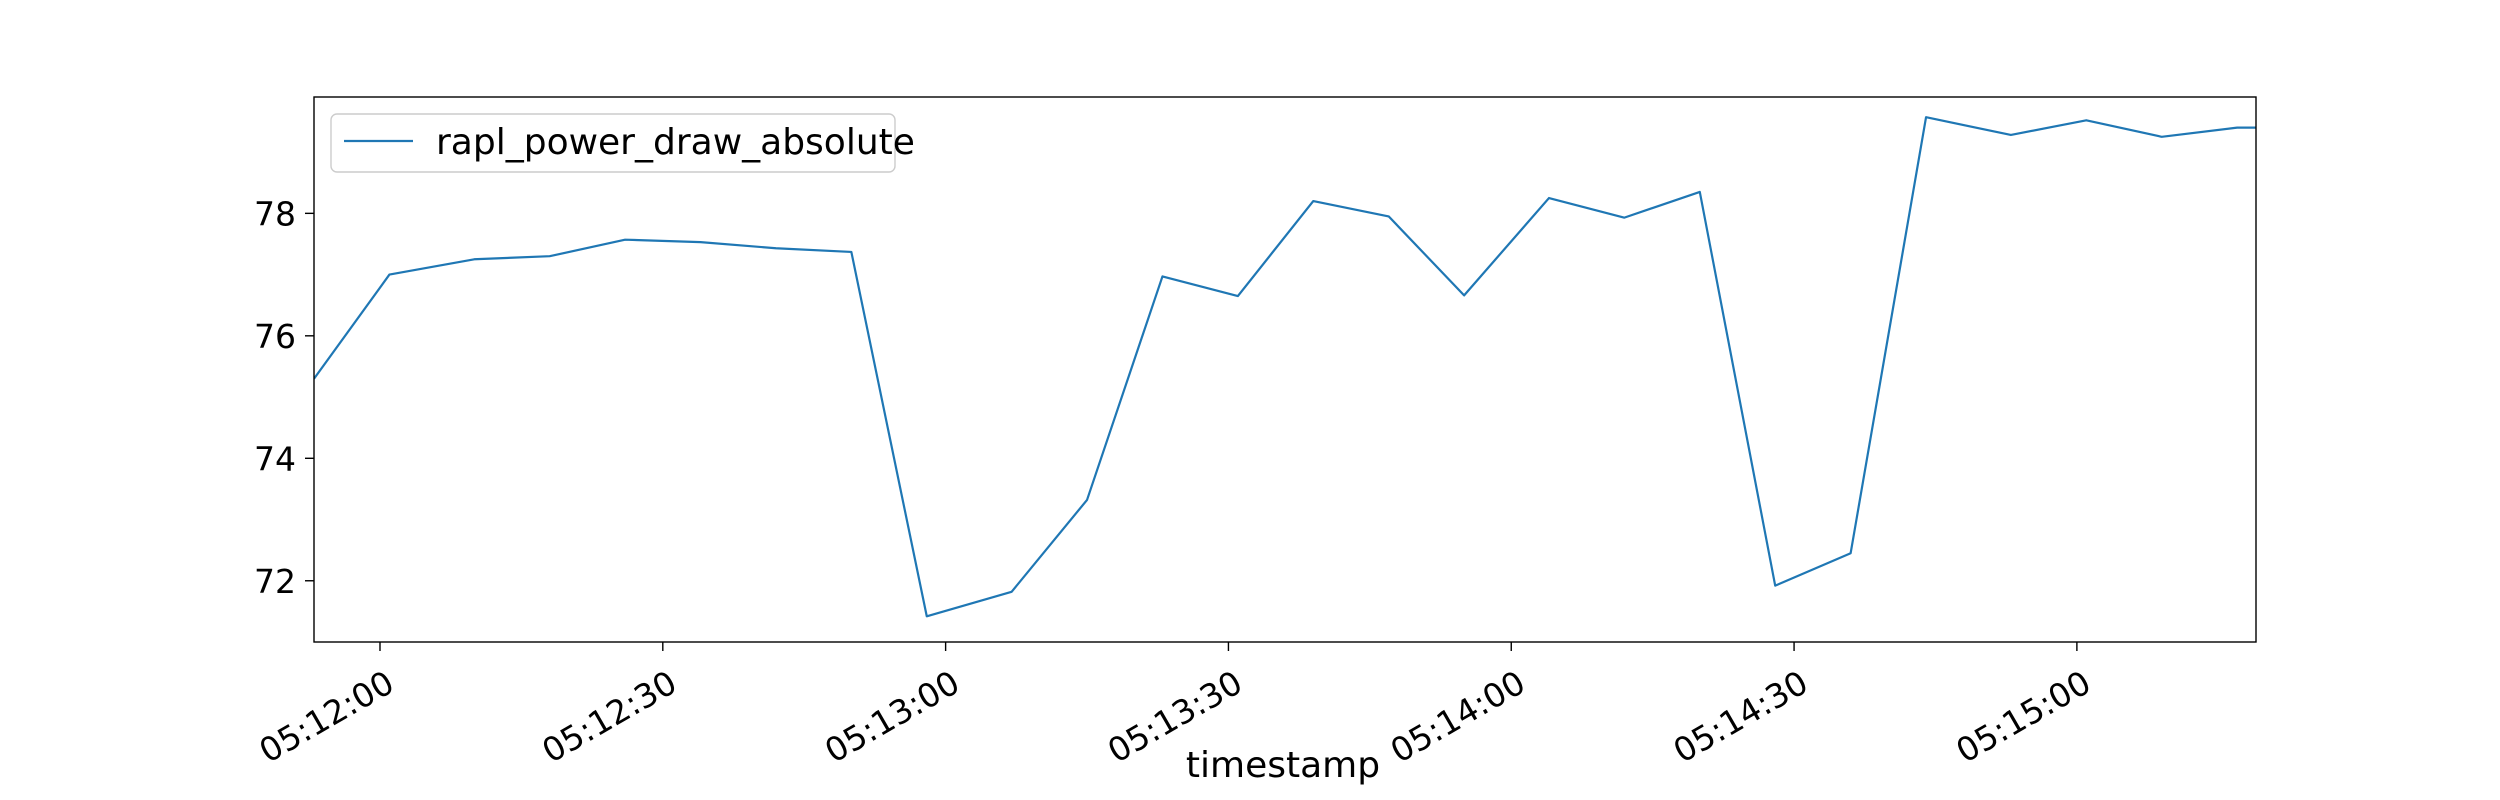 The height and width of the screenshot is (800, 2500). Describe the element at coordinates (675, 142) in the screenshot. I see `legend-label: rapl_power_draw_absolute` at that location.